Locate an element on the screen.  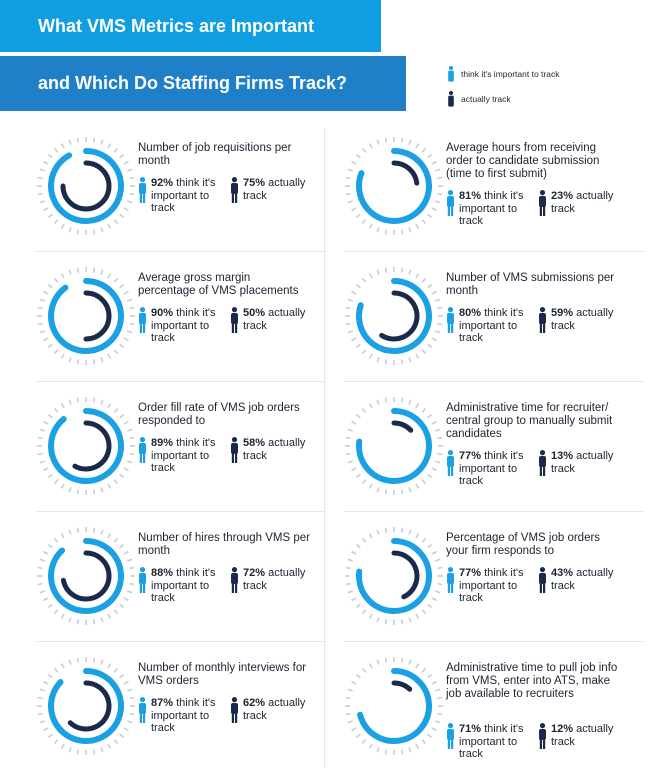
think-percent: 87% is located at coordinates (162, 703).